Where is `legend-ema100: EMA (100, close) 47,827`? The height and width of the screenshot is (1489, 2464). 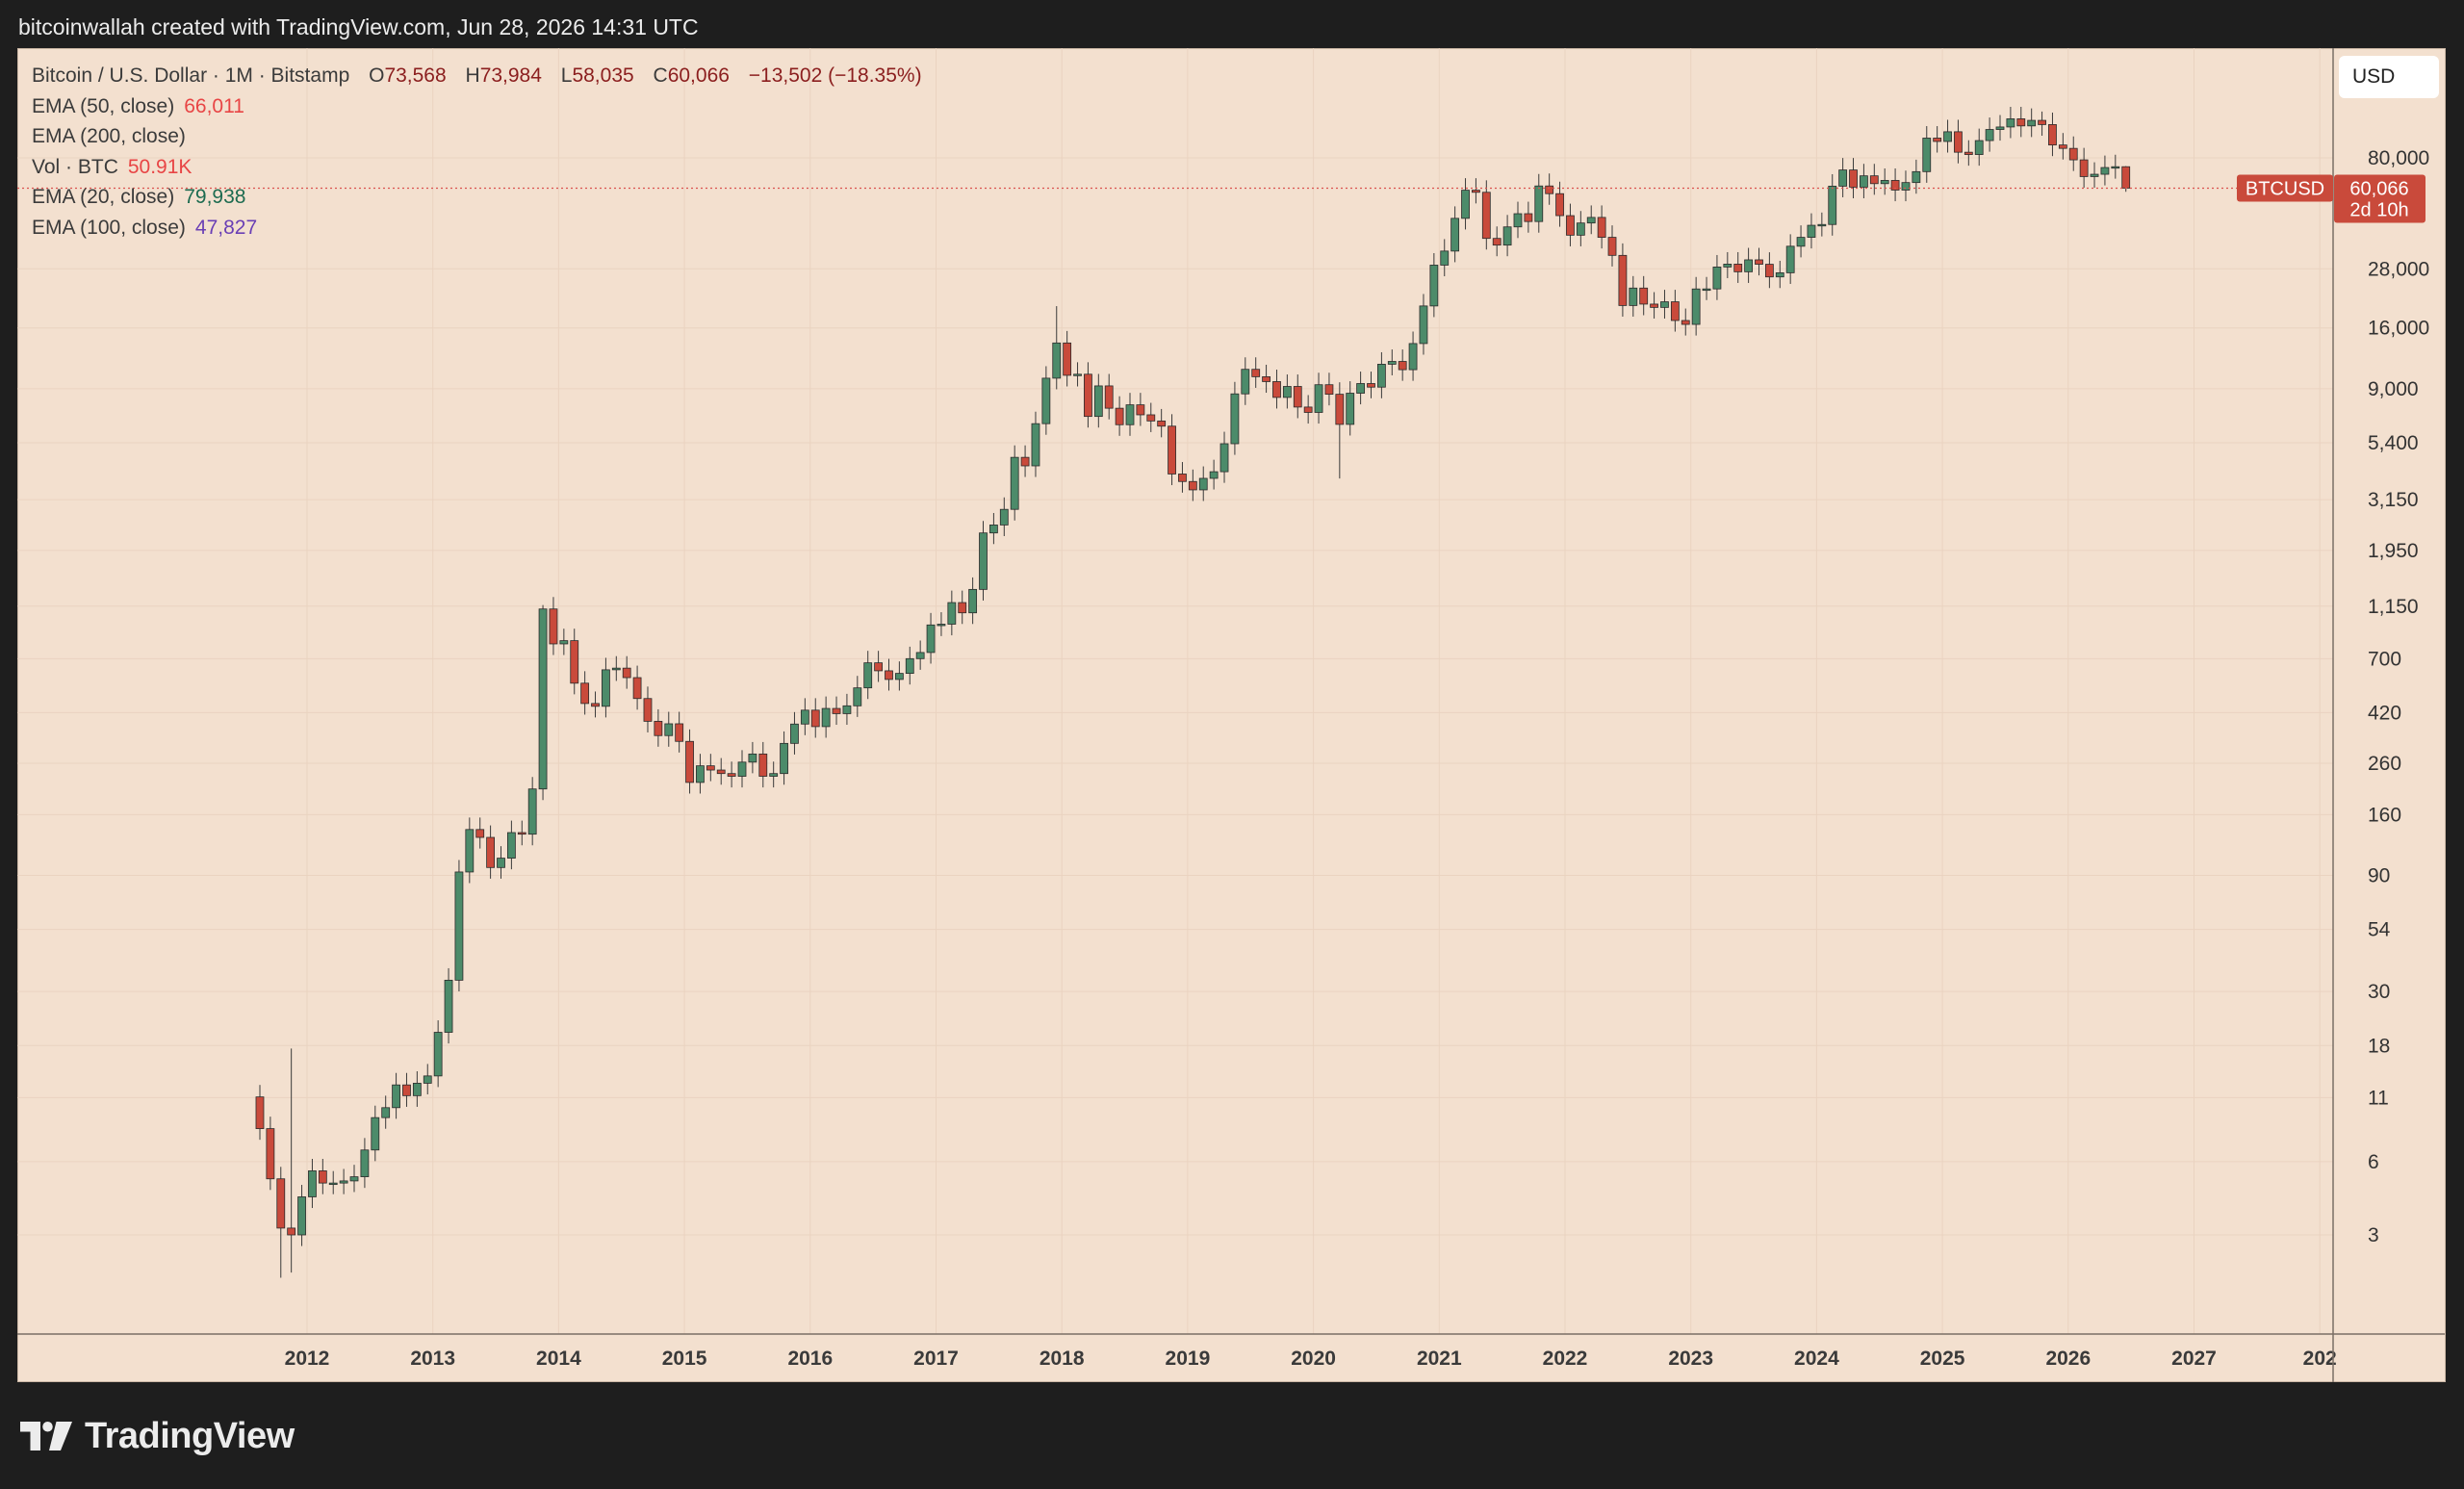 legend-ema100: EMA (100, close) 47,827 is located at coordinates (477, 229).